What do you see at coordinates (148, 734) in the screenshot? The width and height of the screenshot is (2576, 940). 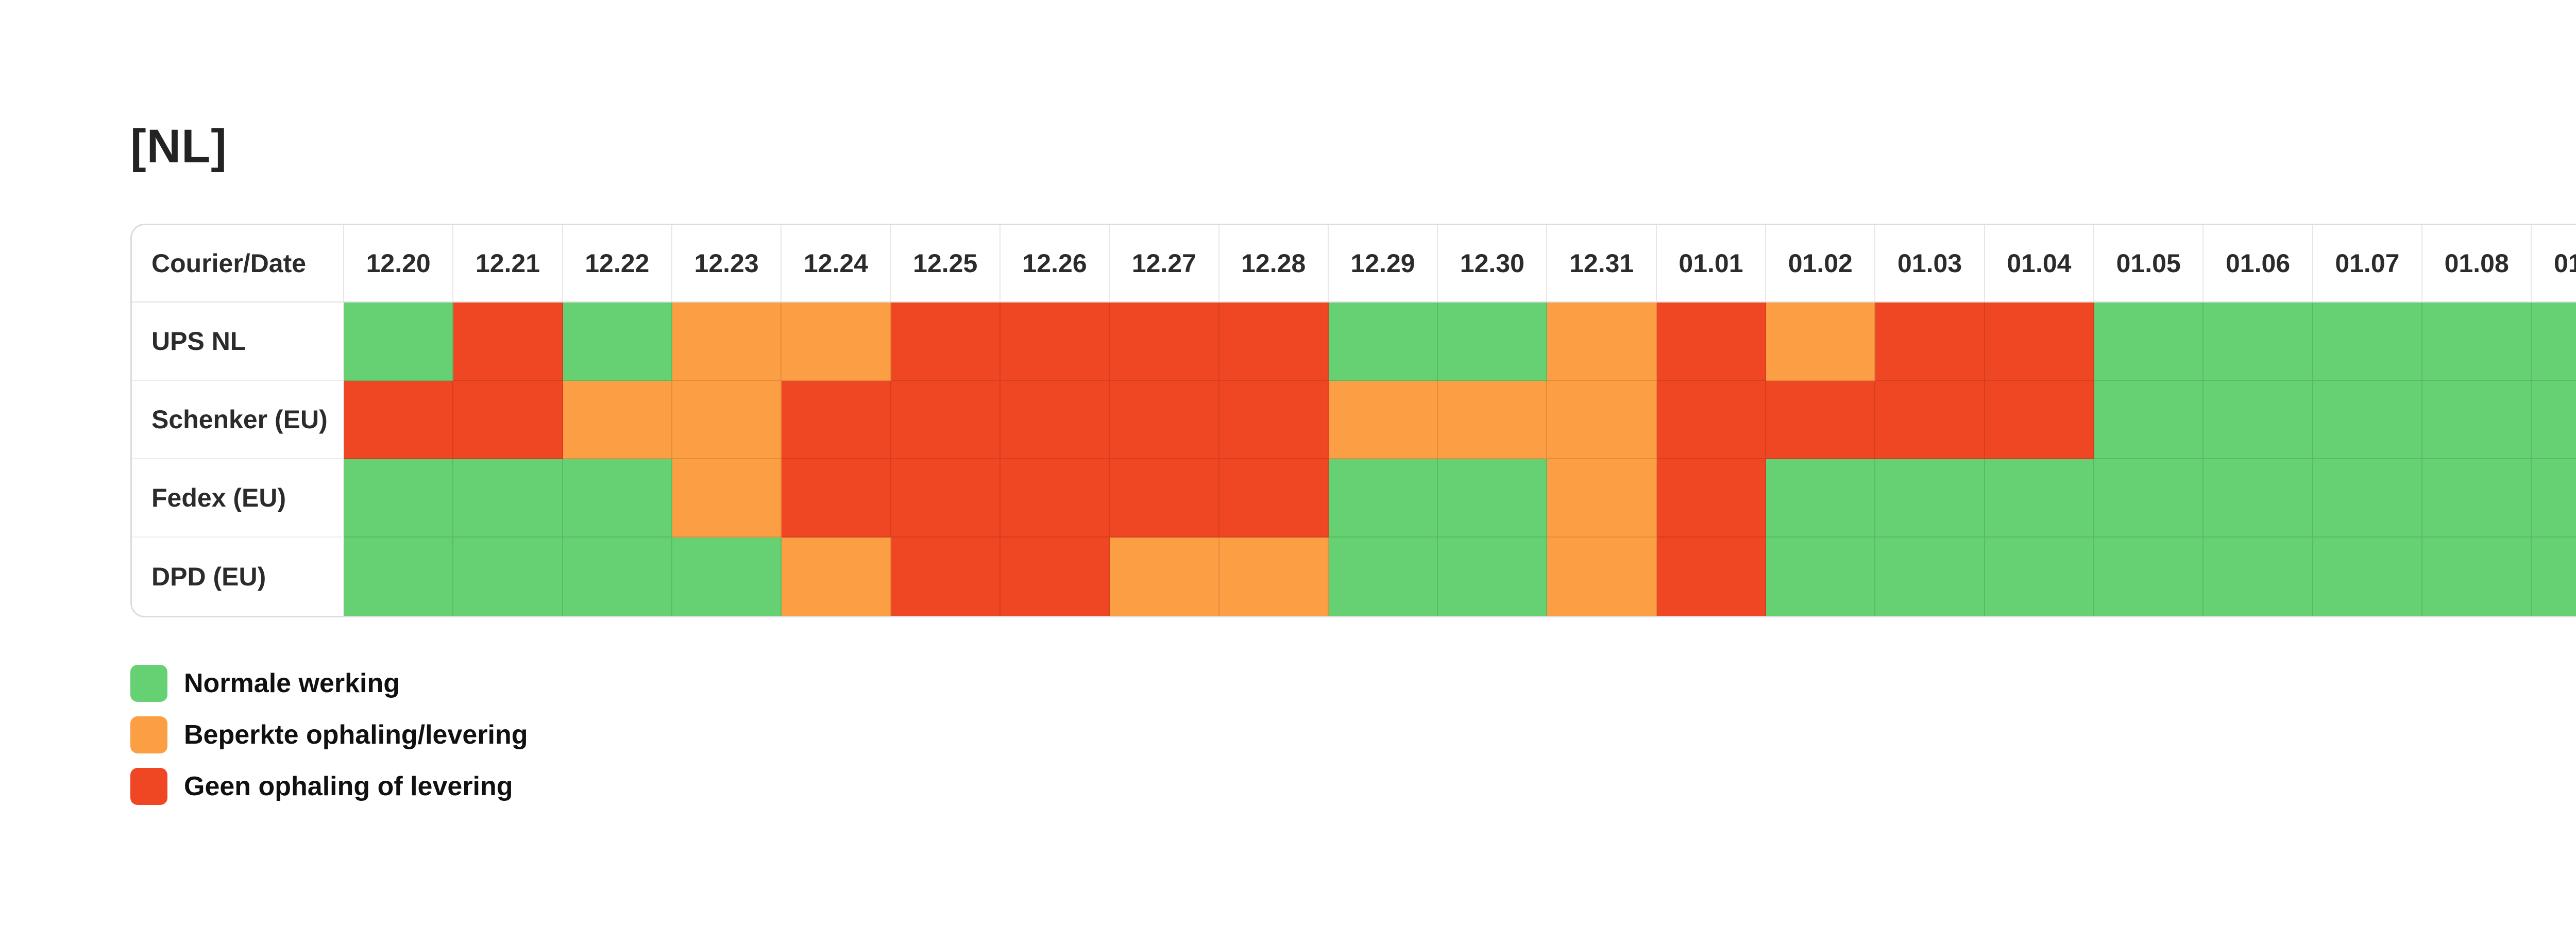 I see `legend-swatch-limited` at bounding box center [148, 734].